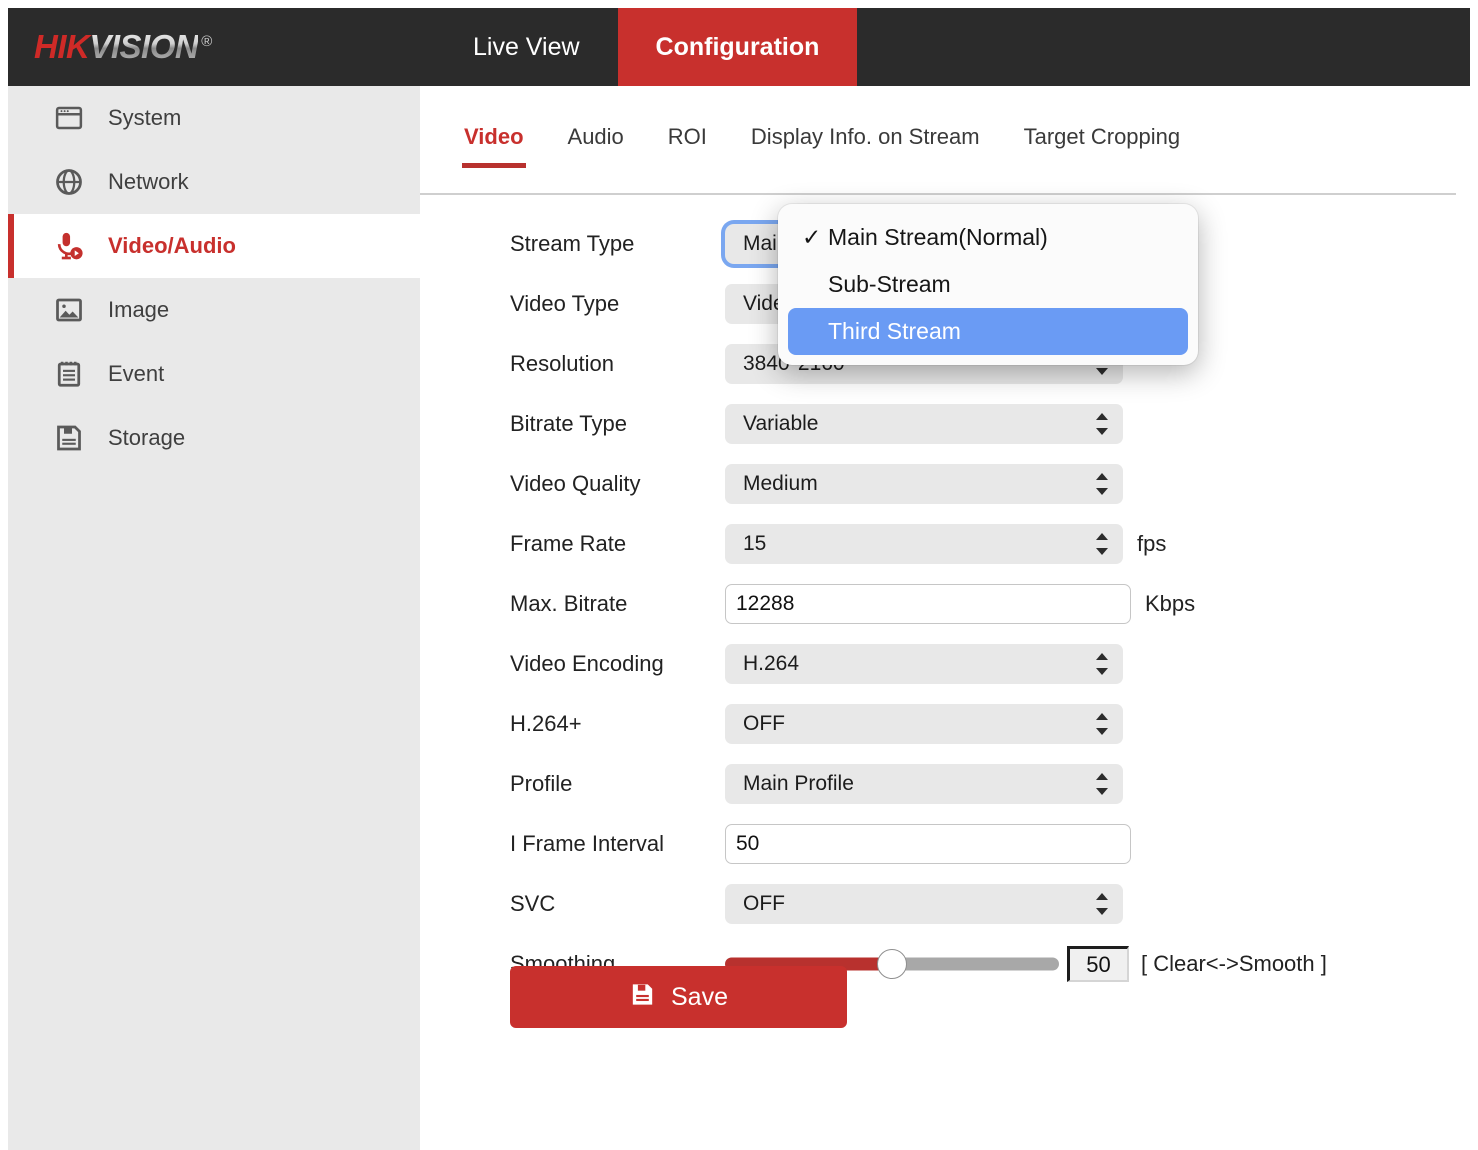 This screenshot has height=1150, width=1478. What do you see at coordinates (587, 663) in the screenshot?
I see `label-video-encoding: Video Encoding` at bounding box center [587, 663].